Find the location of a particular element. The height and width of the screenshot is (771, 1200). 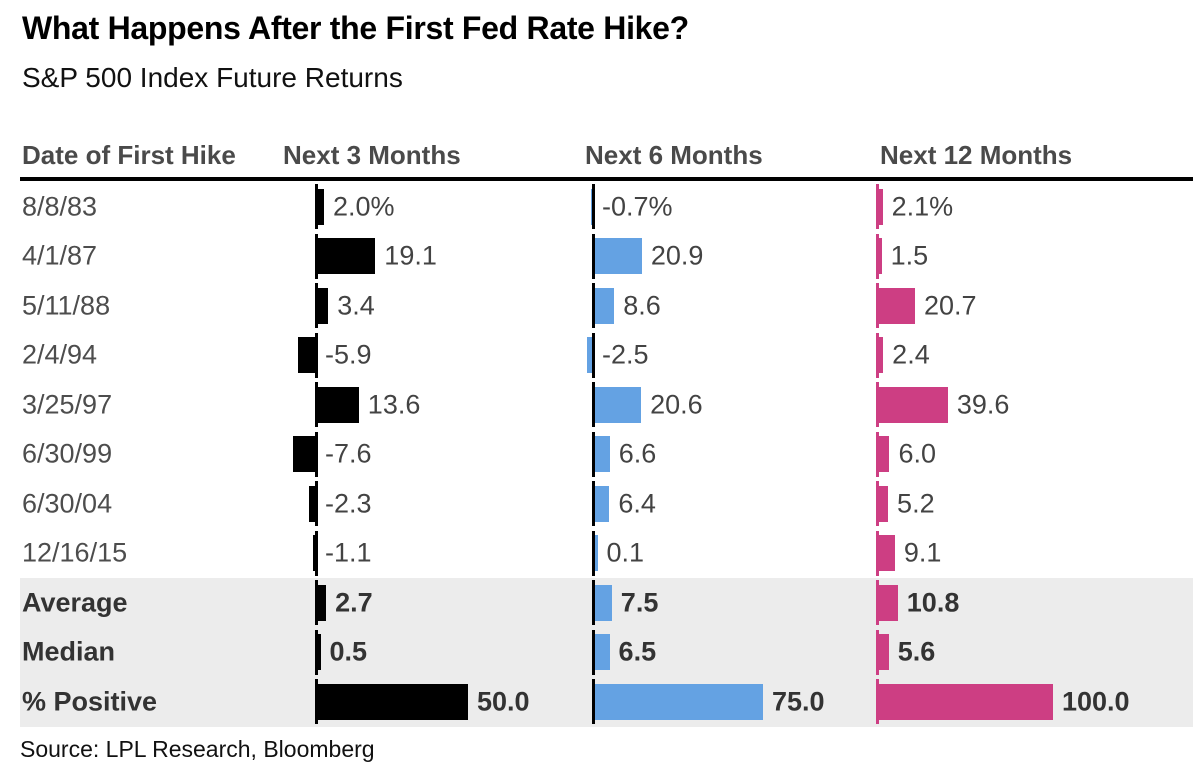

bar-cell-6mo: 0.1 is located at coordinates (742, 554).